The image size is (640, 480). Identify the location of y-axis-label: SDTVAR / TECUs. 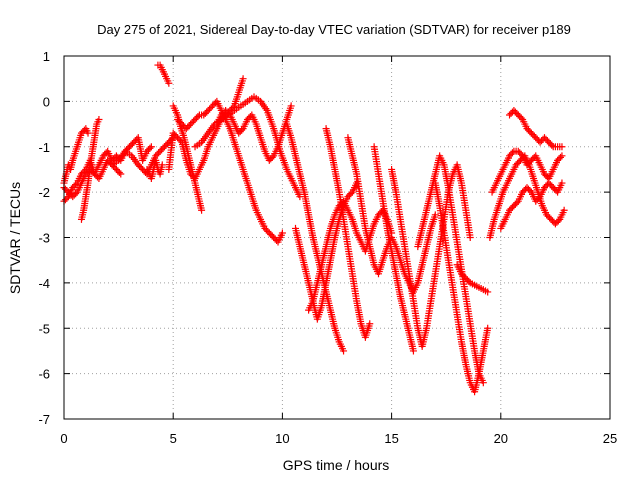
(15, 238).